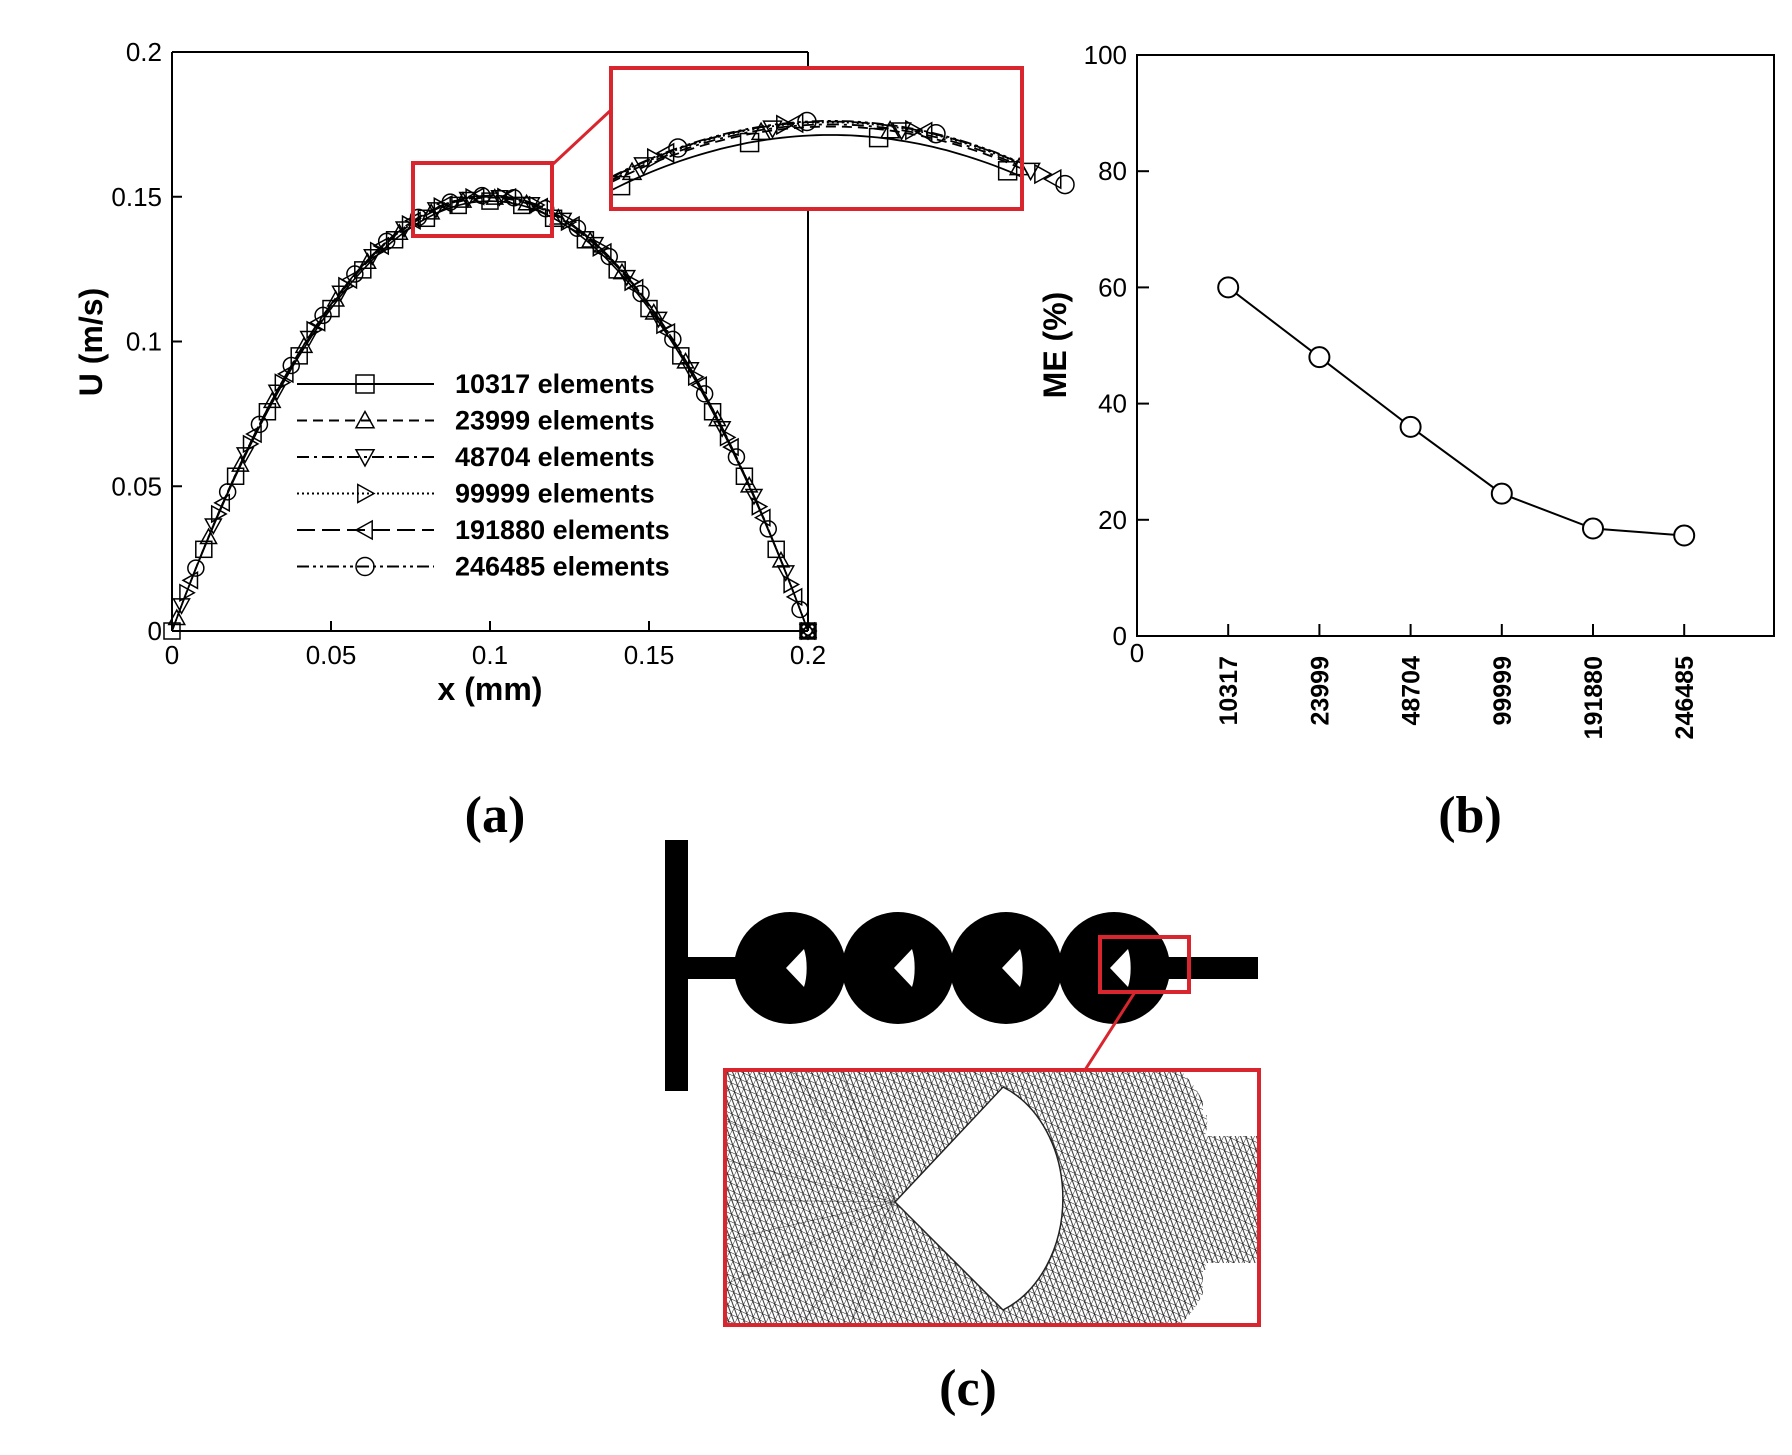 The width and height of the screenshot is (1792, 1455). I want to click on x-tick-label: 0.05, so click(331, 655).